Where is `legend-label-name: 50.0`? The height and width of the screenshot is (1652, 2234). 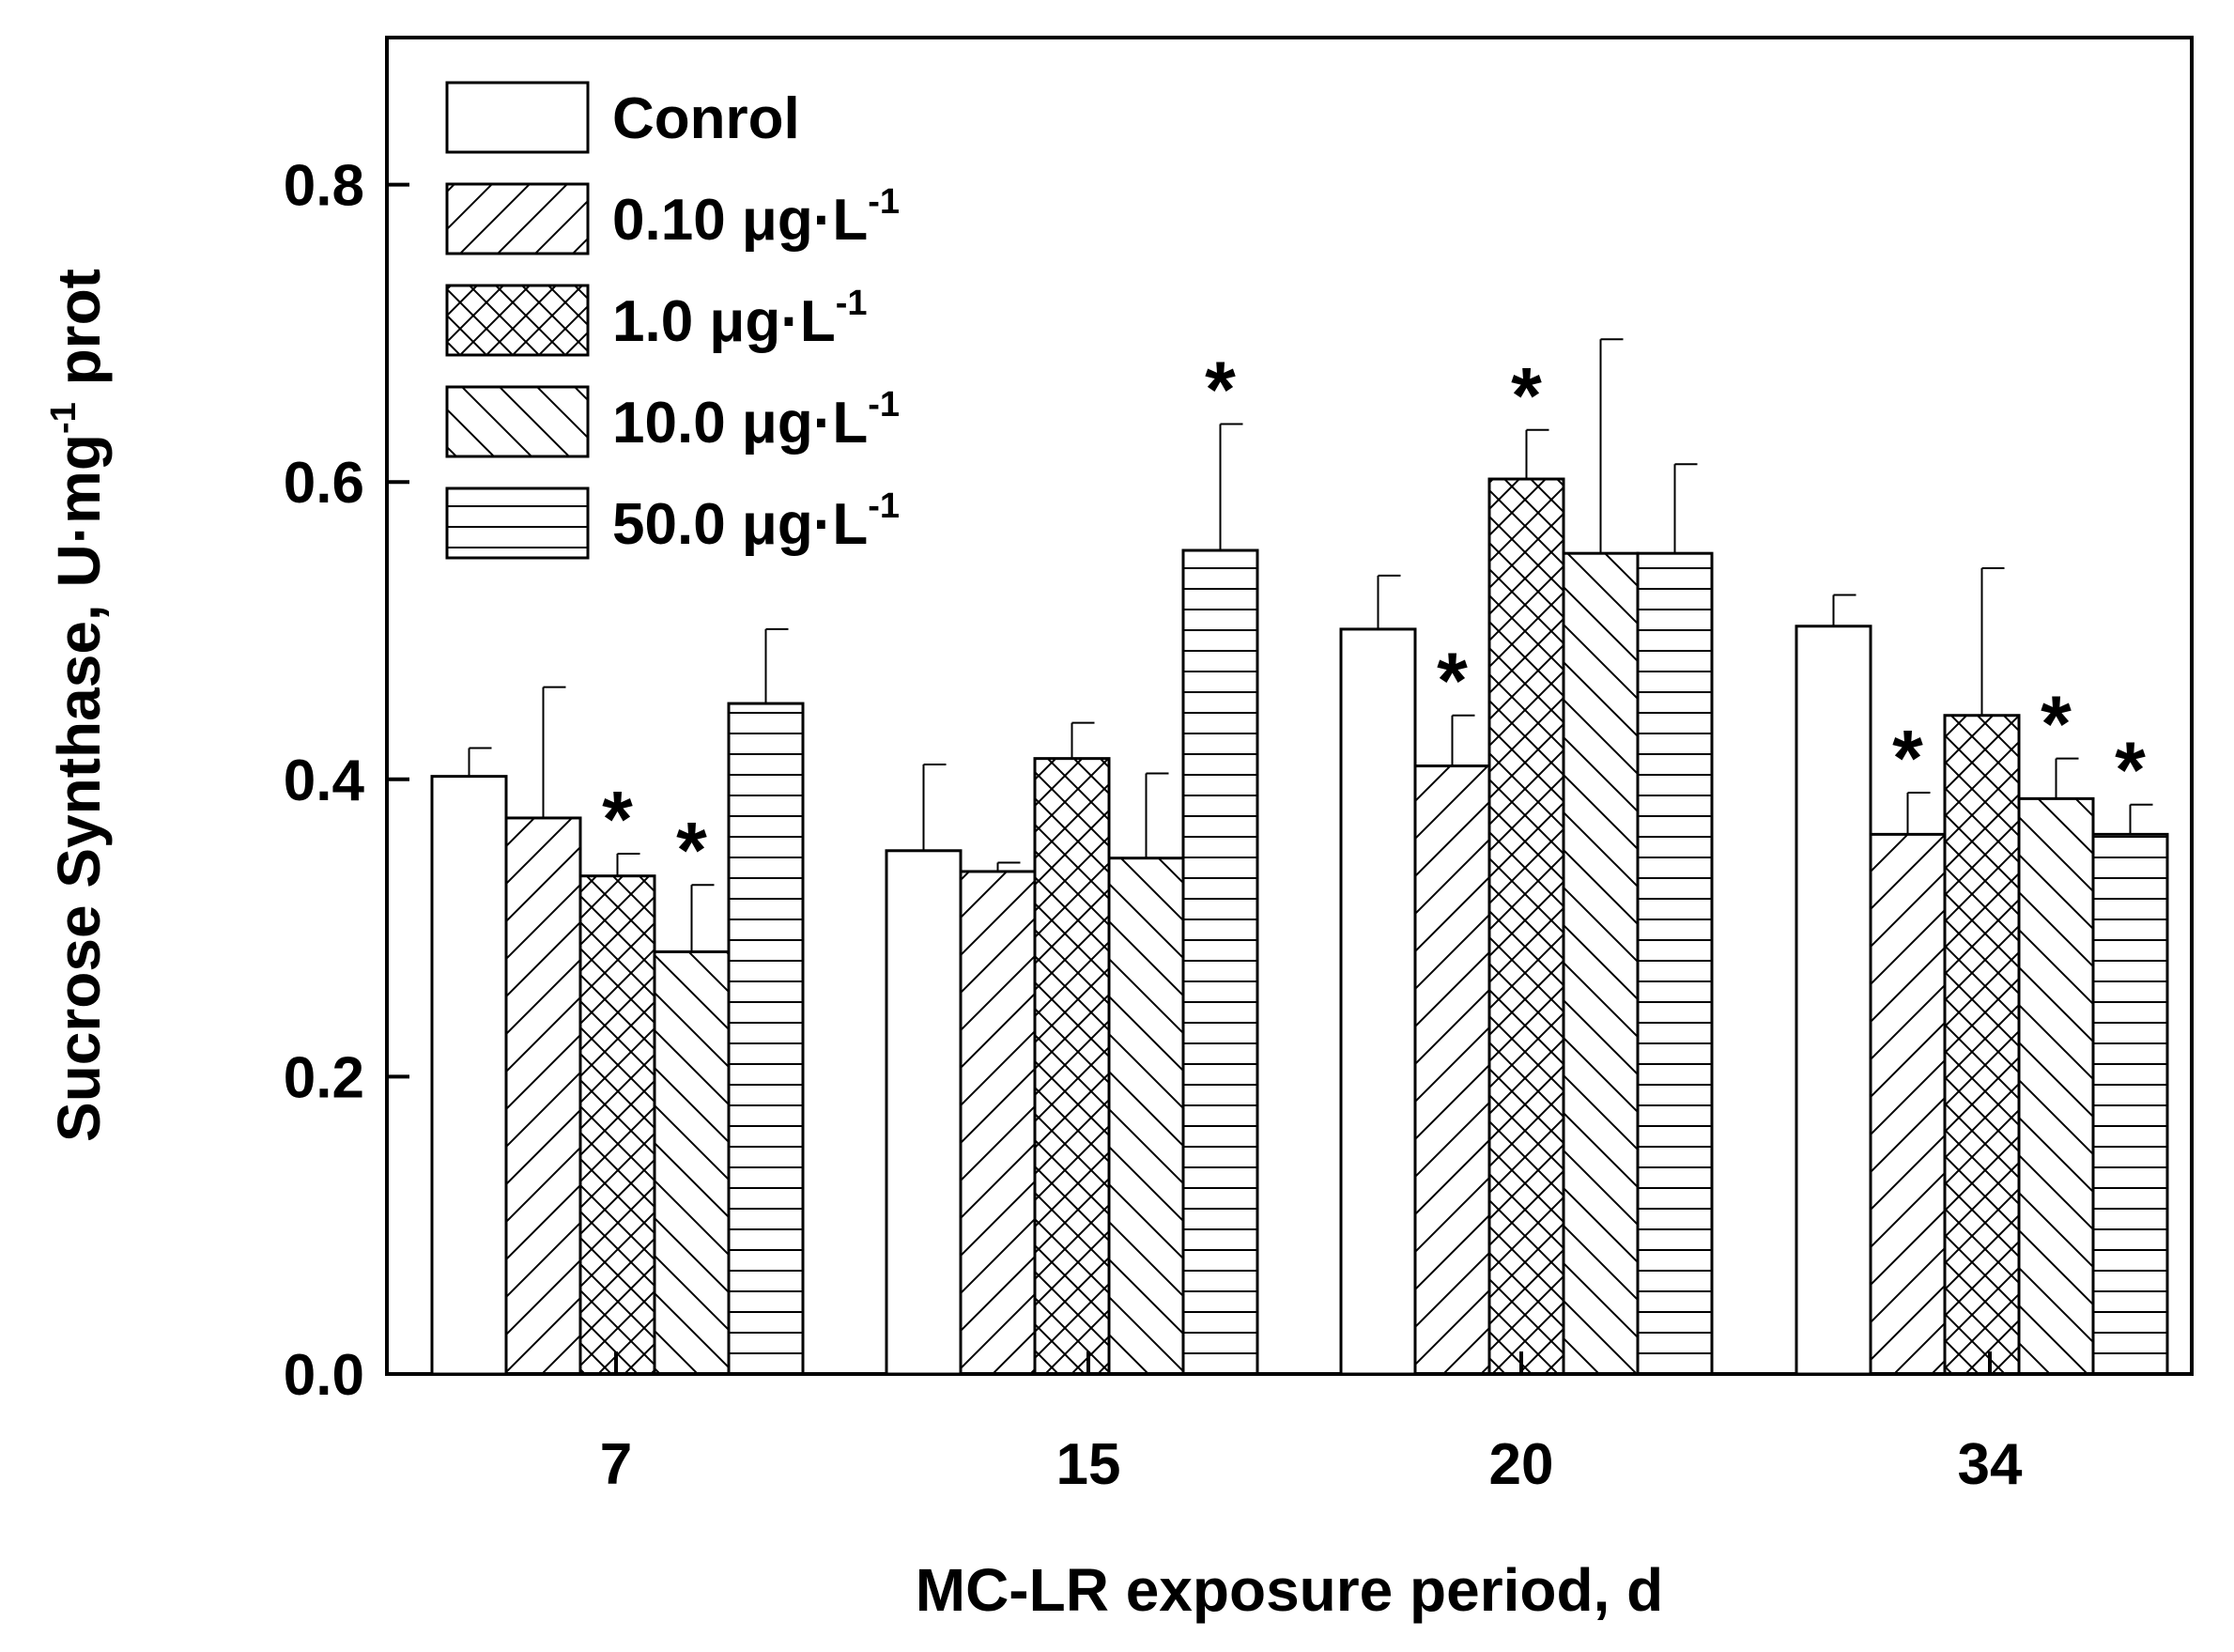 legend-label-name: 50.0 is located at coordinates (669, 524).